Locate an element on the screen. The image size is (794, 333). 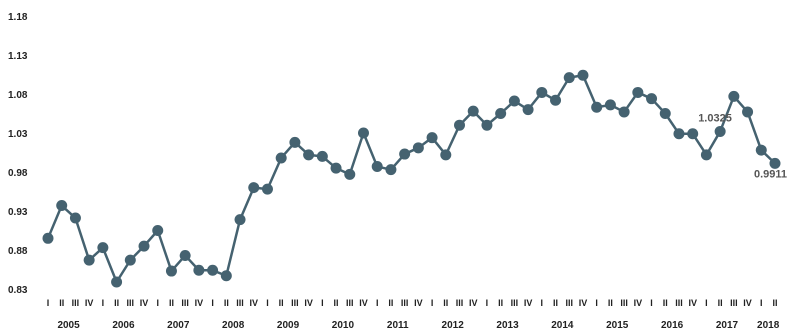
x-tick-year-label: 2017 is located at coordinates (727, 325).